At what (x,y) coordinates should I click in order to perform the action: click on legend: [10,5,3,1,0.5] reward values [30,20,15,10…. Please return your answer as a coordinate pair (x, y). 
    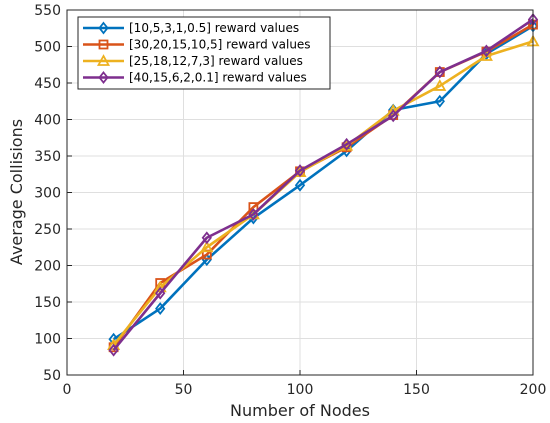
    Looking at the image, I should click on (204, 53).